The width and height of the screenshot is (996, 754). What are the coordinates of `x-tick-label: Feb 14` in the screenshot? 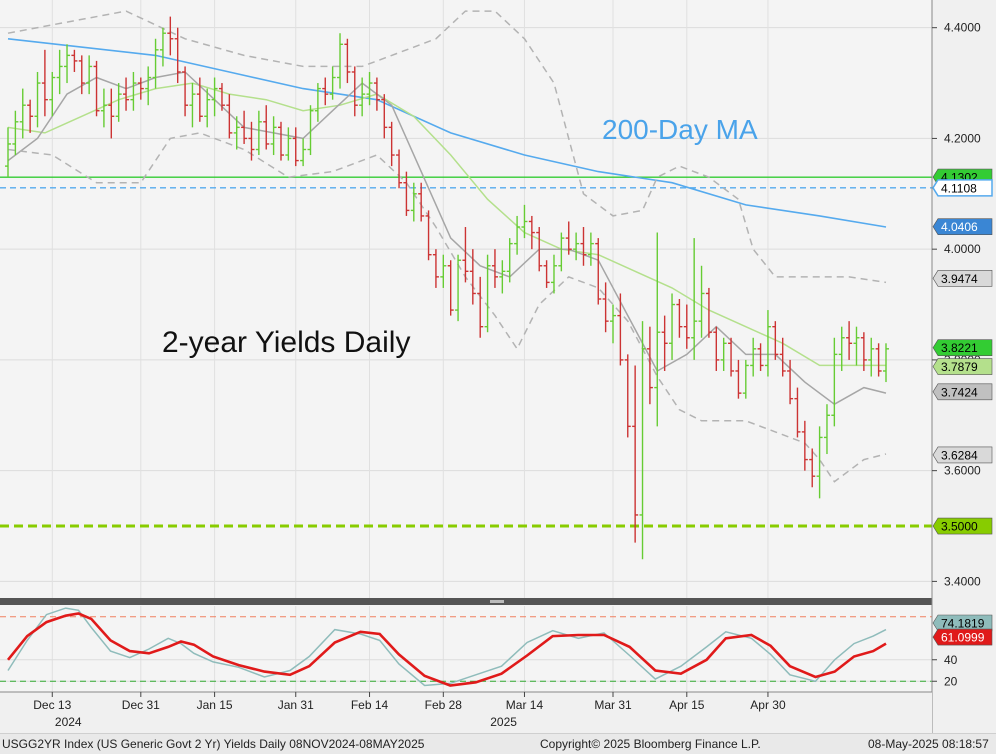 It's located at (370, 705).